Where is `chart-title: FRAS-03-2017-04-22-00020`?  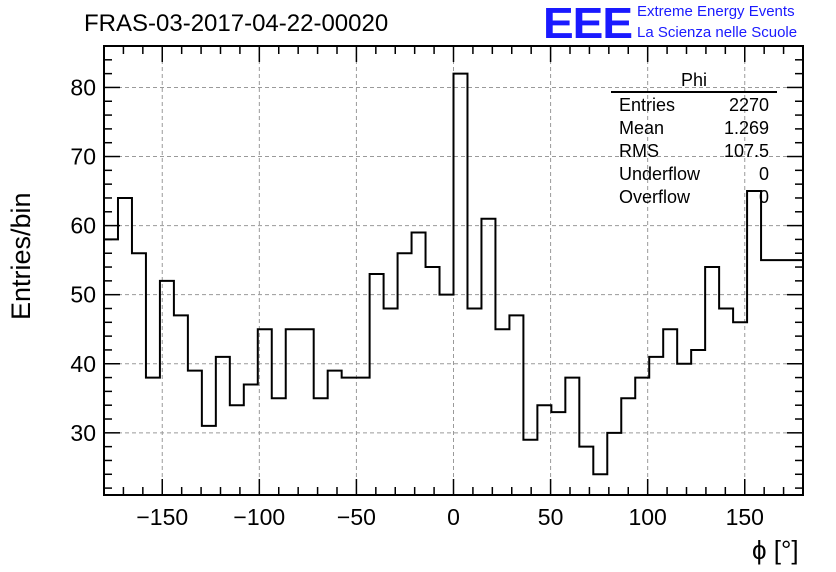
chart-title: FRAS-03-2017-04-22-00020 is located at coordinates (236, 23).